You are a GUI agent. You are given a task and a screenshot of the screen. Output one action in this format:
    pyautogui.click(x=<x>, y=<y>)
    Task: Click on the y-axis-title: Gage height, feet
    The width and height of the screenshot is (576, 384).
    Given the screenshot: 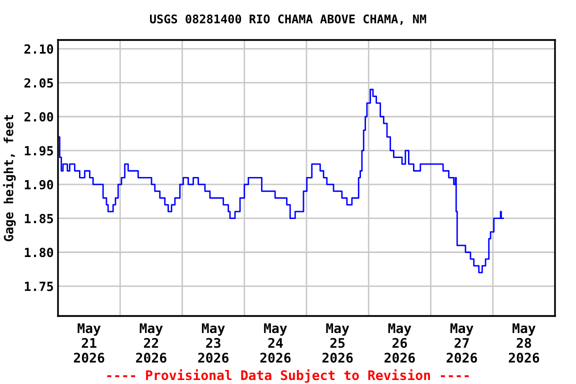 What is the action you would take?
    pyautogui.click(x=9, y=178)
    